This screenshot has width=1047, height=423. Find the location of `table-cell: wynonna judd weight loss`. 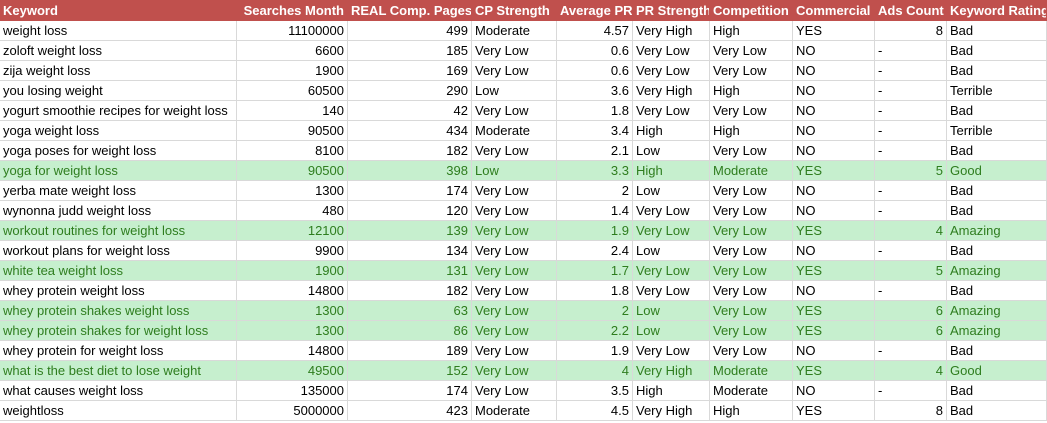

table-cell: wynonna judd weight loss is located at coordinates (118, 211).